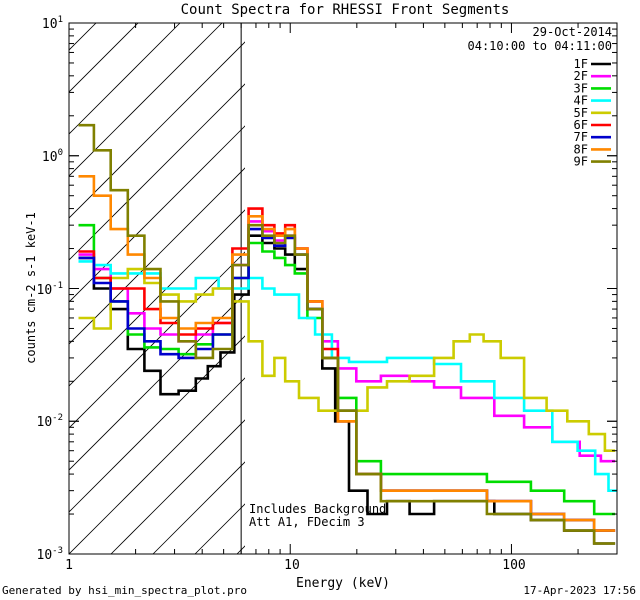  What do you see at coordinates (52, 156) in the screenshot?
I see `y-tick-label-1e0: 10⁰` at bounding box center [52, 156].